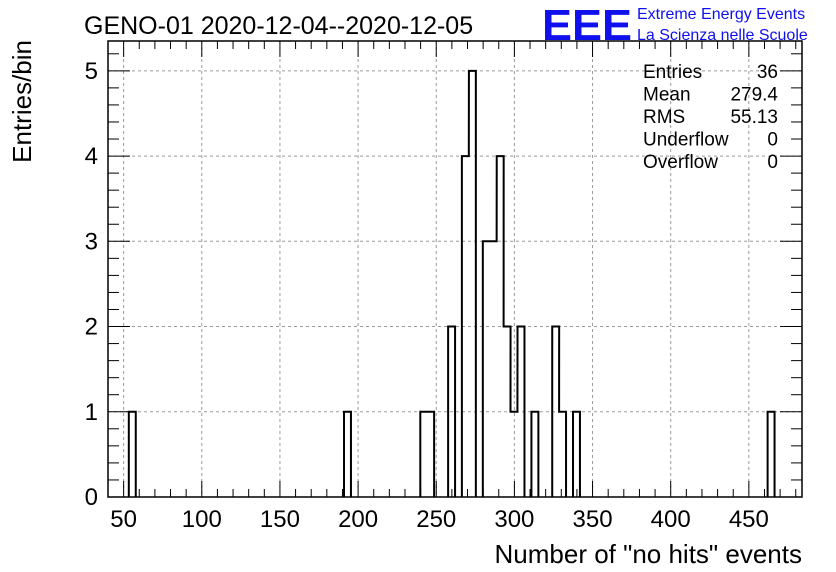 The width and height of the screenshot is (836, 572). I want to click on x-tick-label: 350, so click(593, 519).